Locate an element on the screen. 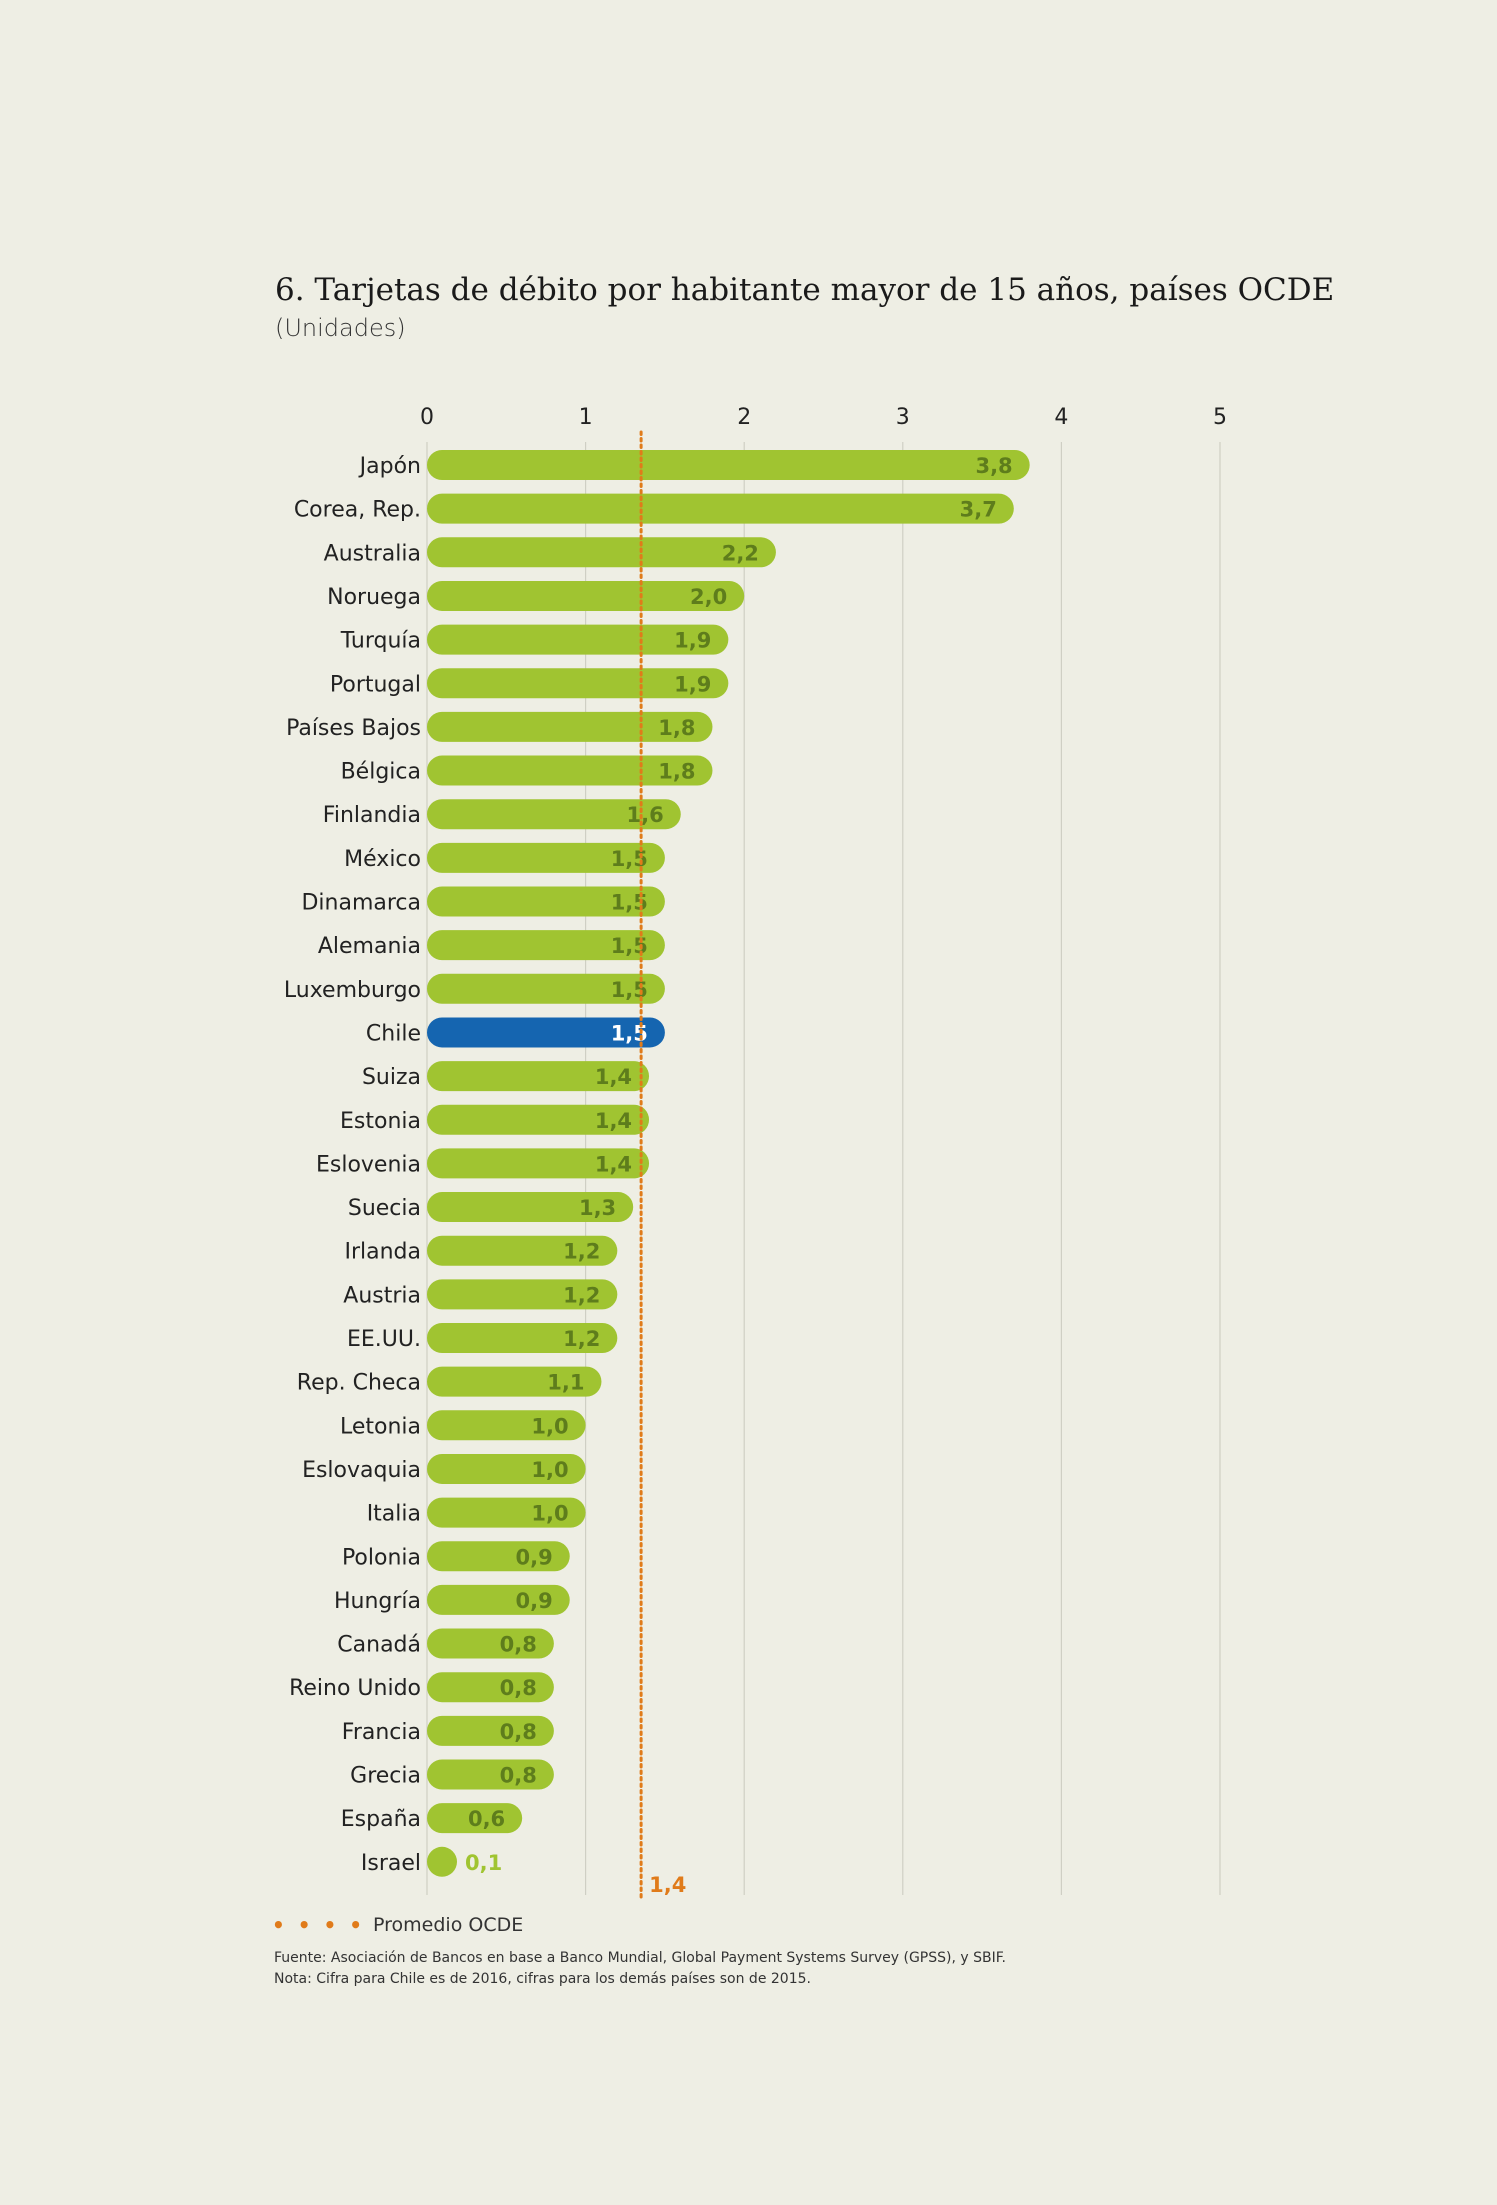  chart-subtitle: (Unidades) is located at coordinates (340, 328).